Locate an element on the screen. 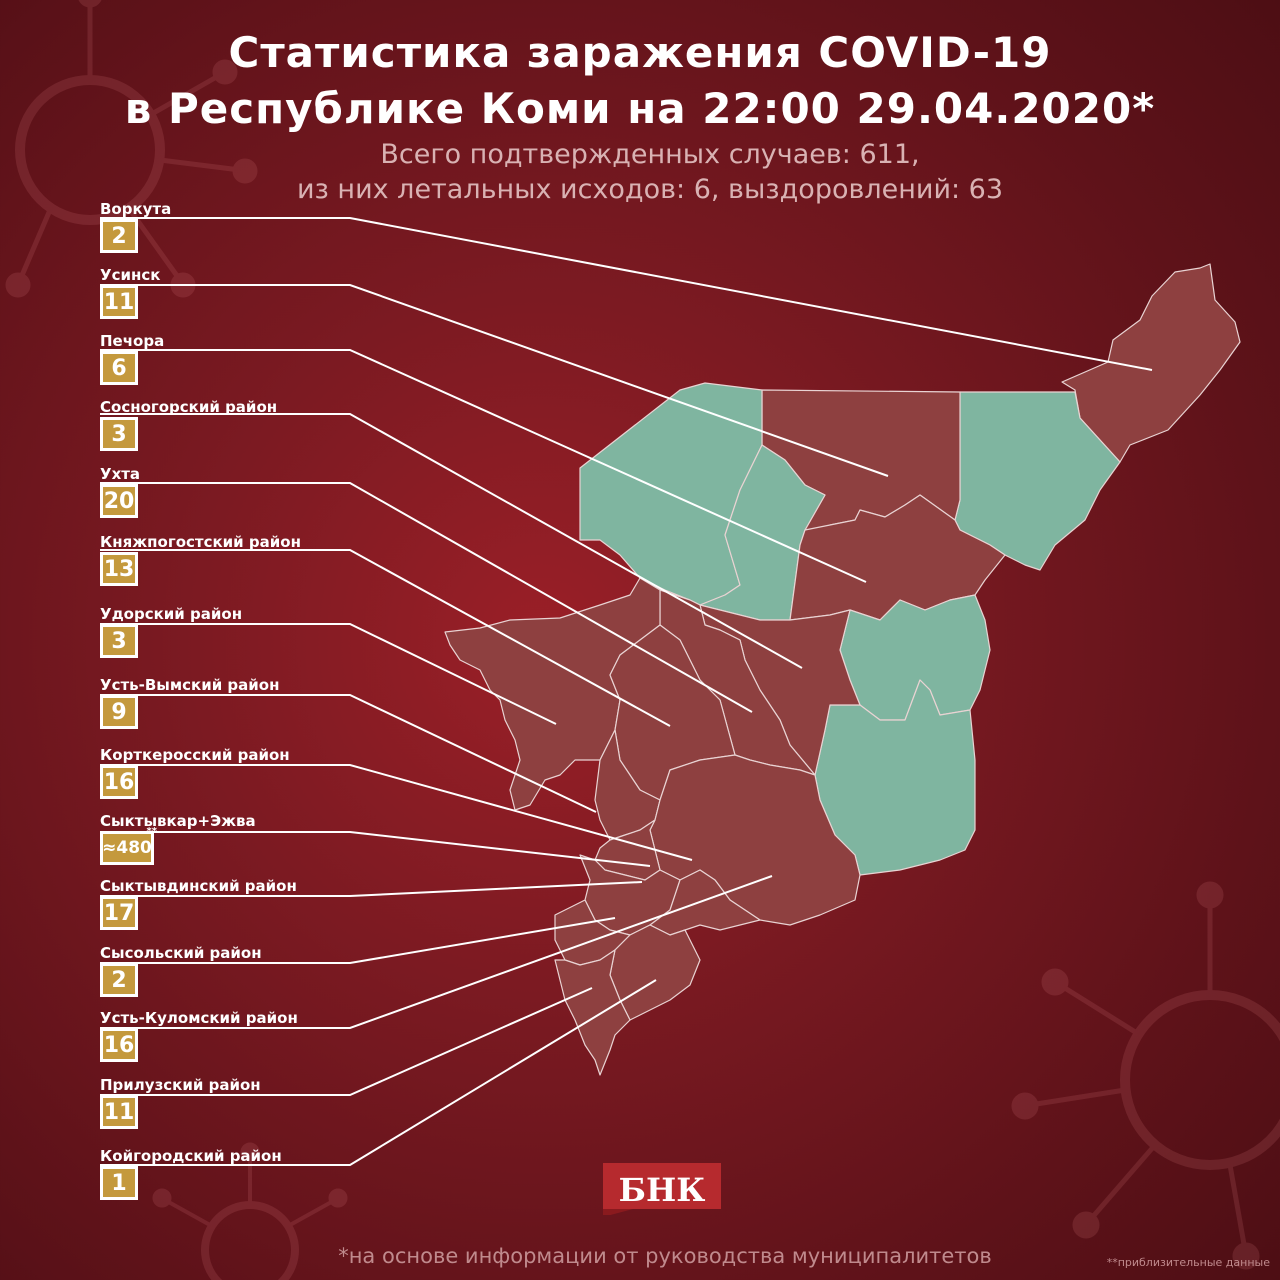 This screenshot has height=1280, width=1280. district-entry: Корткеросский район 16 is located at coordinates (195, 772).